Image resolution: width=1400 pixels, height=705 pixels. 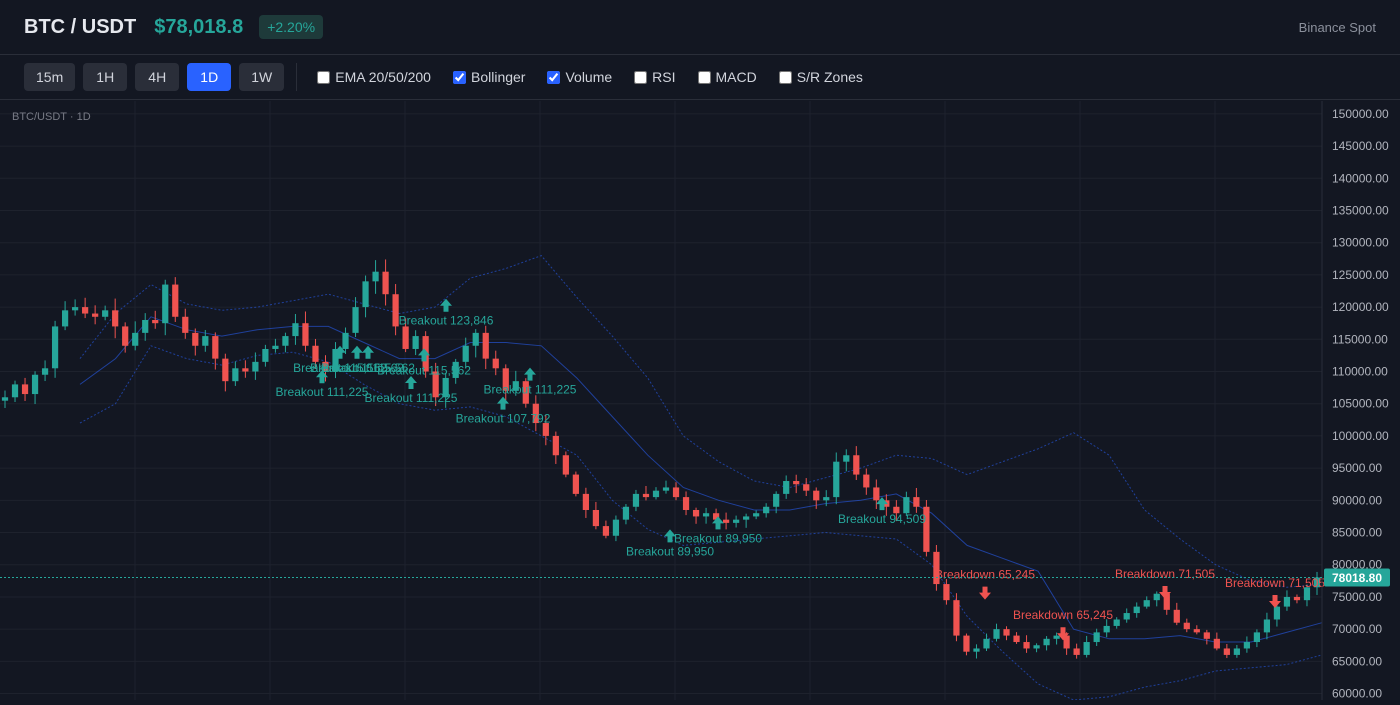 What do you see at coordinates (1357, 577) in the screenshot?
I see `last-price-badge` at bounding box center [1357, 577].